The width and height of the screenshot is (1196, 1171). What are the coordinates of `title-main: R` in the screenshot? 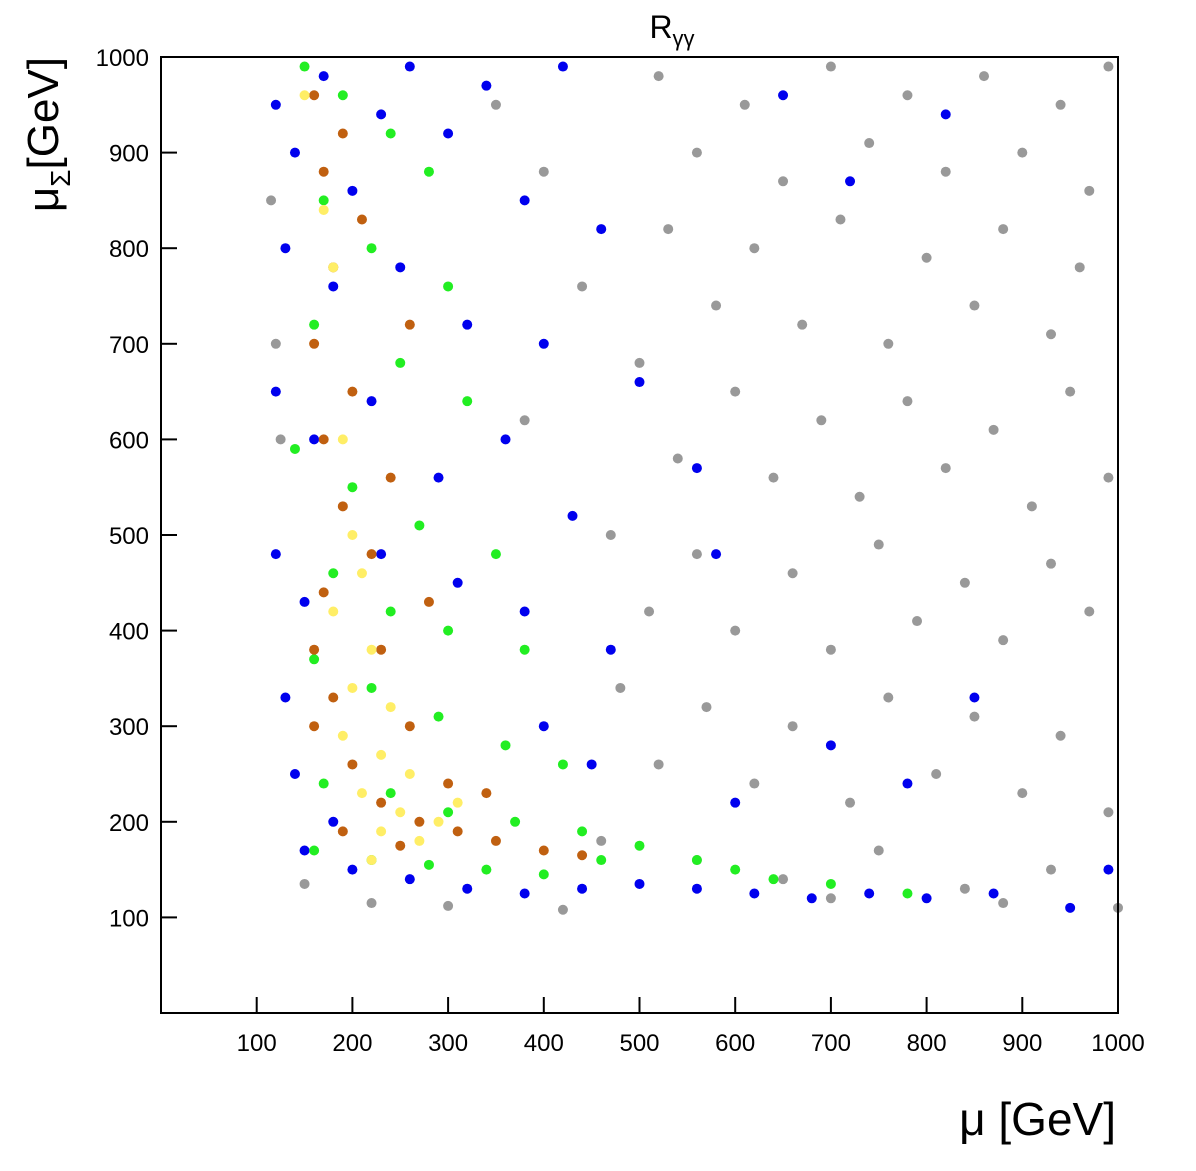 It's located at (660, 27).